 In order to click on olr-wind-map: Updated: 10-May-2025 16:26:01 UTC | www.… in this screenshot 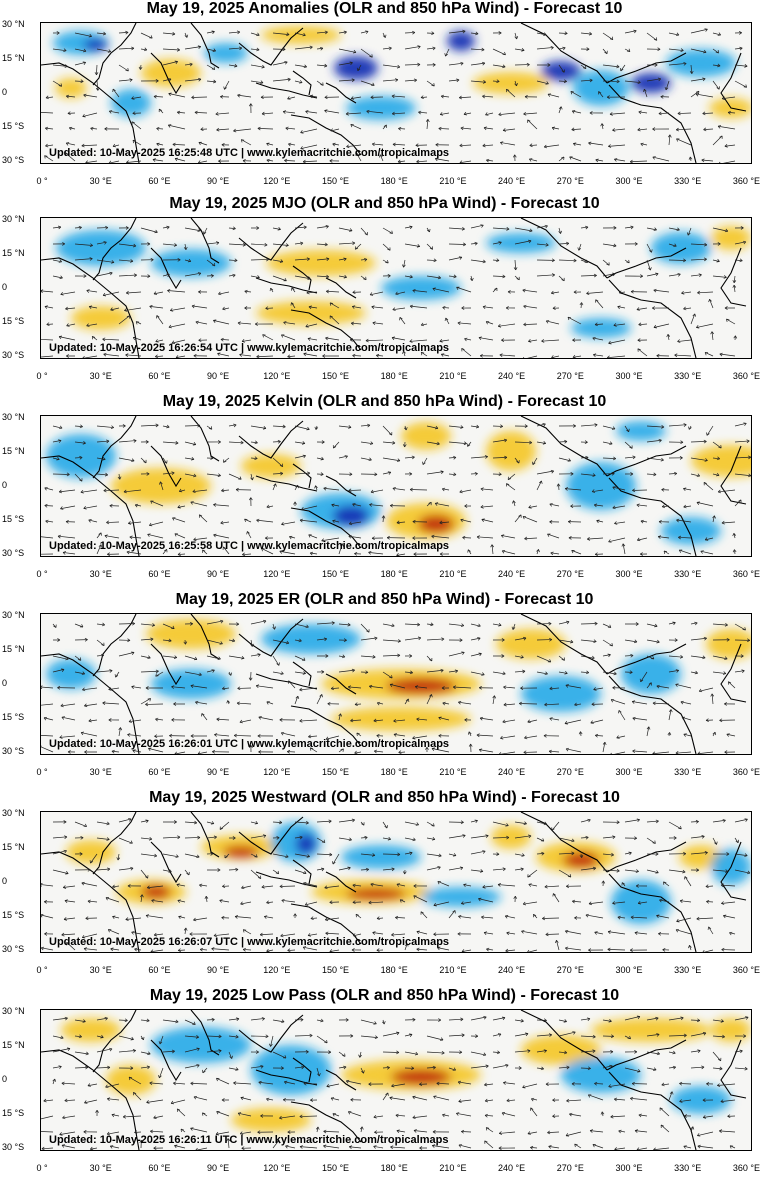, I will do `click(396, 684)`.